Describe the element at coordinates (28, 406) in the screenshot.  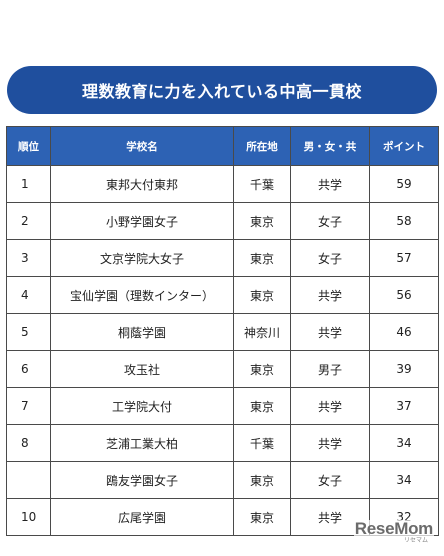
I see `rank-cell: 7` at that location.